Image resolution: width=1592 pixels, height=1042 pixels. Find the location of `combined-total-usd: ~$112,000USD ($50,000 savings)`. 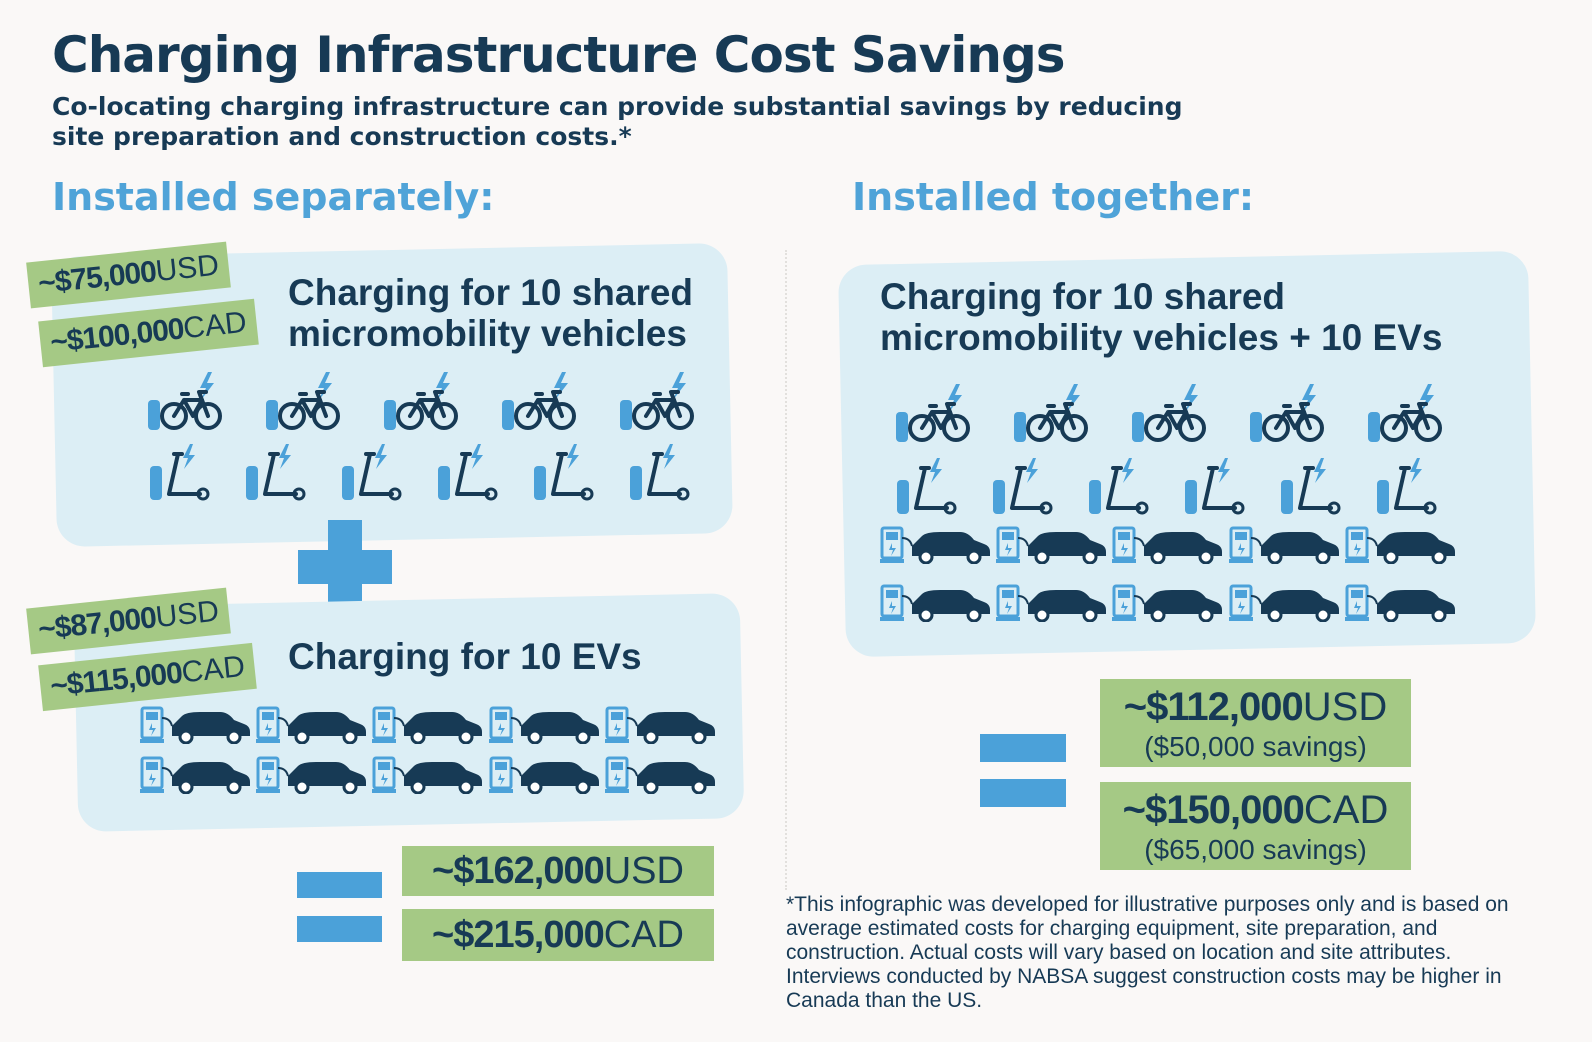

combined-total-usd: ~$112,000USD ($50,000 savings) is located at coordinates (1255, 723).